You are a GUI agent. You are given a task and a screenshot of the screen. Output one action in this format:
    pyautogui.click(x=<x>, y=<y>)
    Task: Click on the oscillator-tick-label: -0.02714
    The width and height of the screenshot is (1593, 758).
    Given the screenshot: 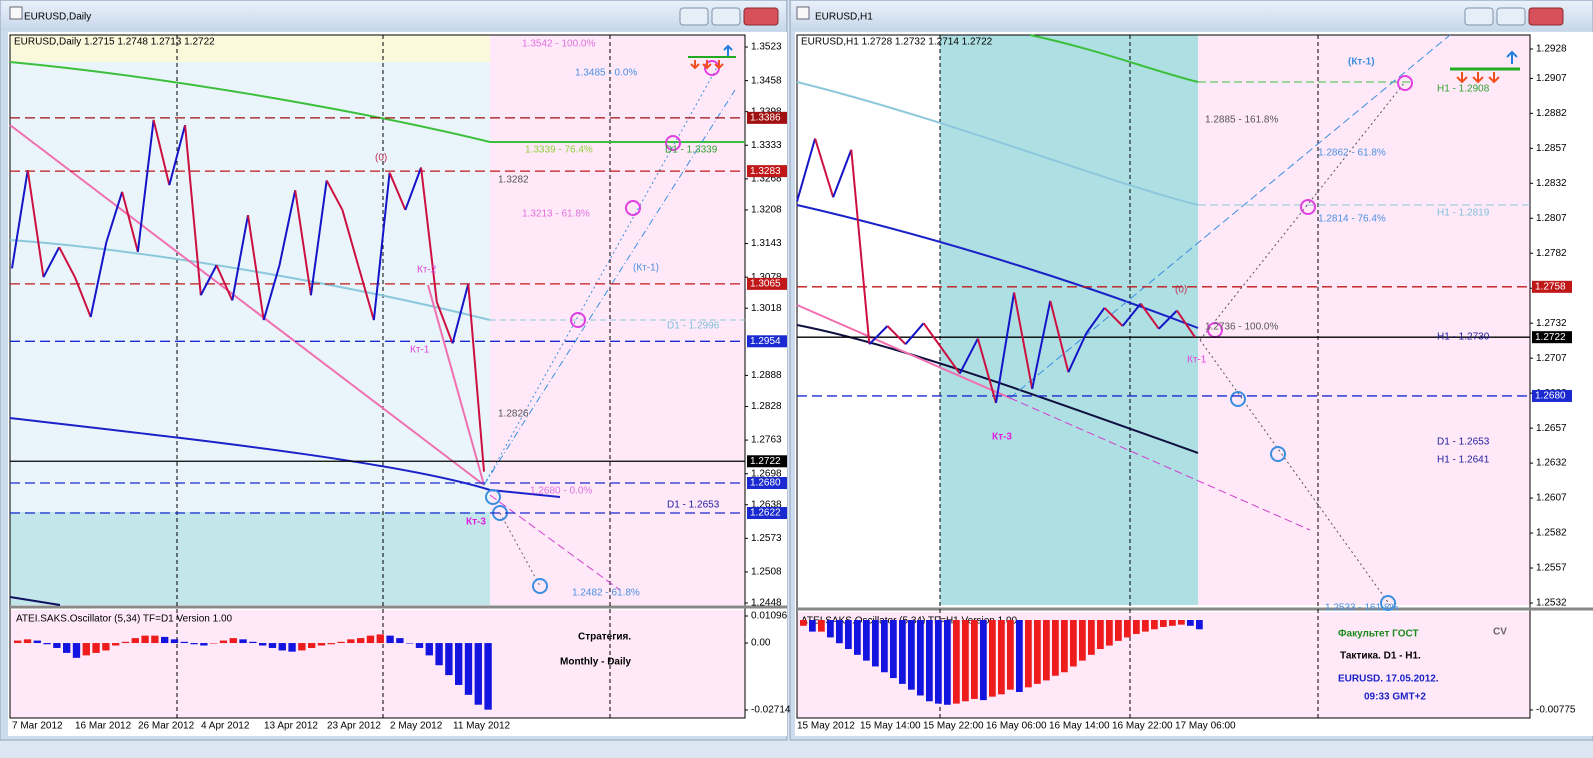 What is the action you would take?
    pyautogui.click(x=771, y=710)
    